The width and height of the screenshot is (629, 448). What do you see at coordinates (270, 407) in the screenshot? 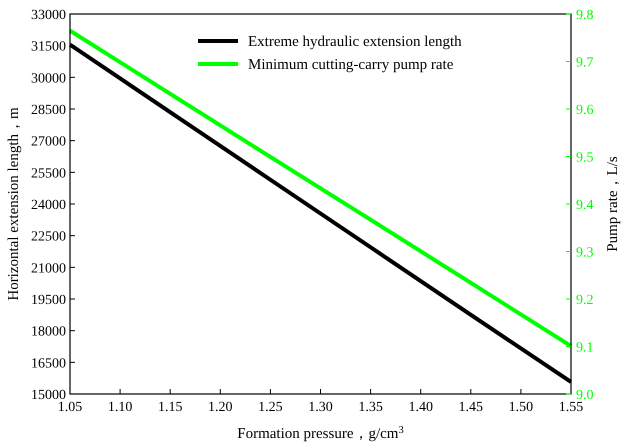
I see `x-tick-label: 1.25` at bounding box center [270, 407].